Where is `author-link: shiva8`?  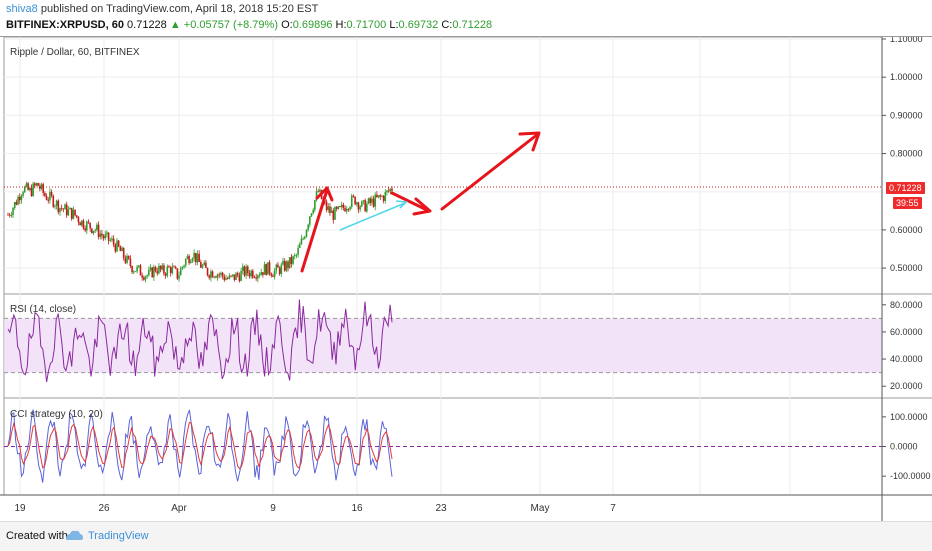
author-link: shiva8 is located at coordinates (22, 9).